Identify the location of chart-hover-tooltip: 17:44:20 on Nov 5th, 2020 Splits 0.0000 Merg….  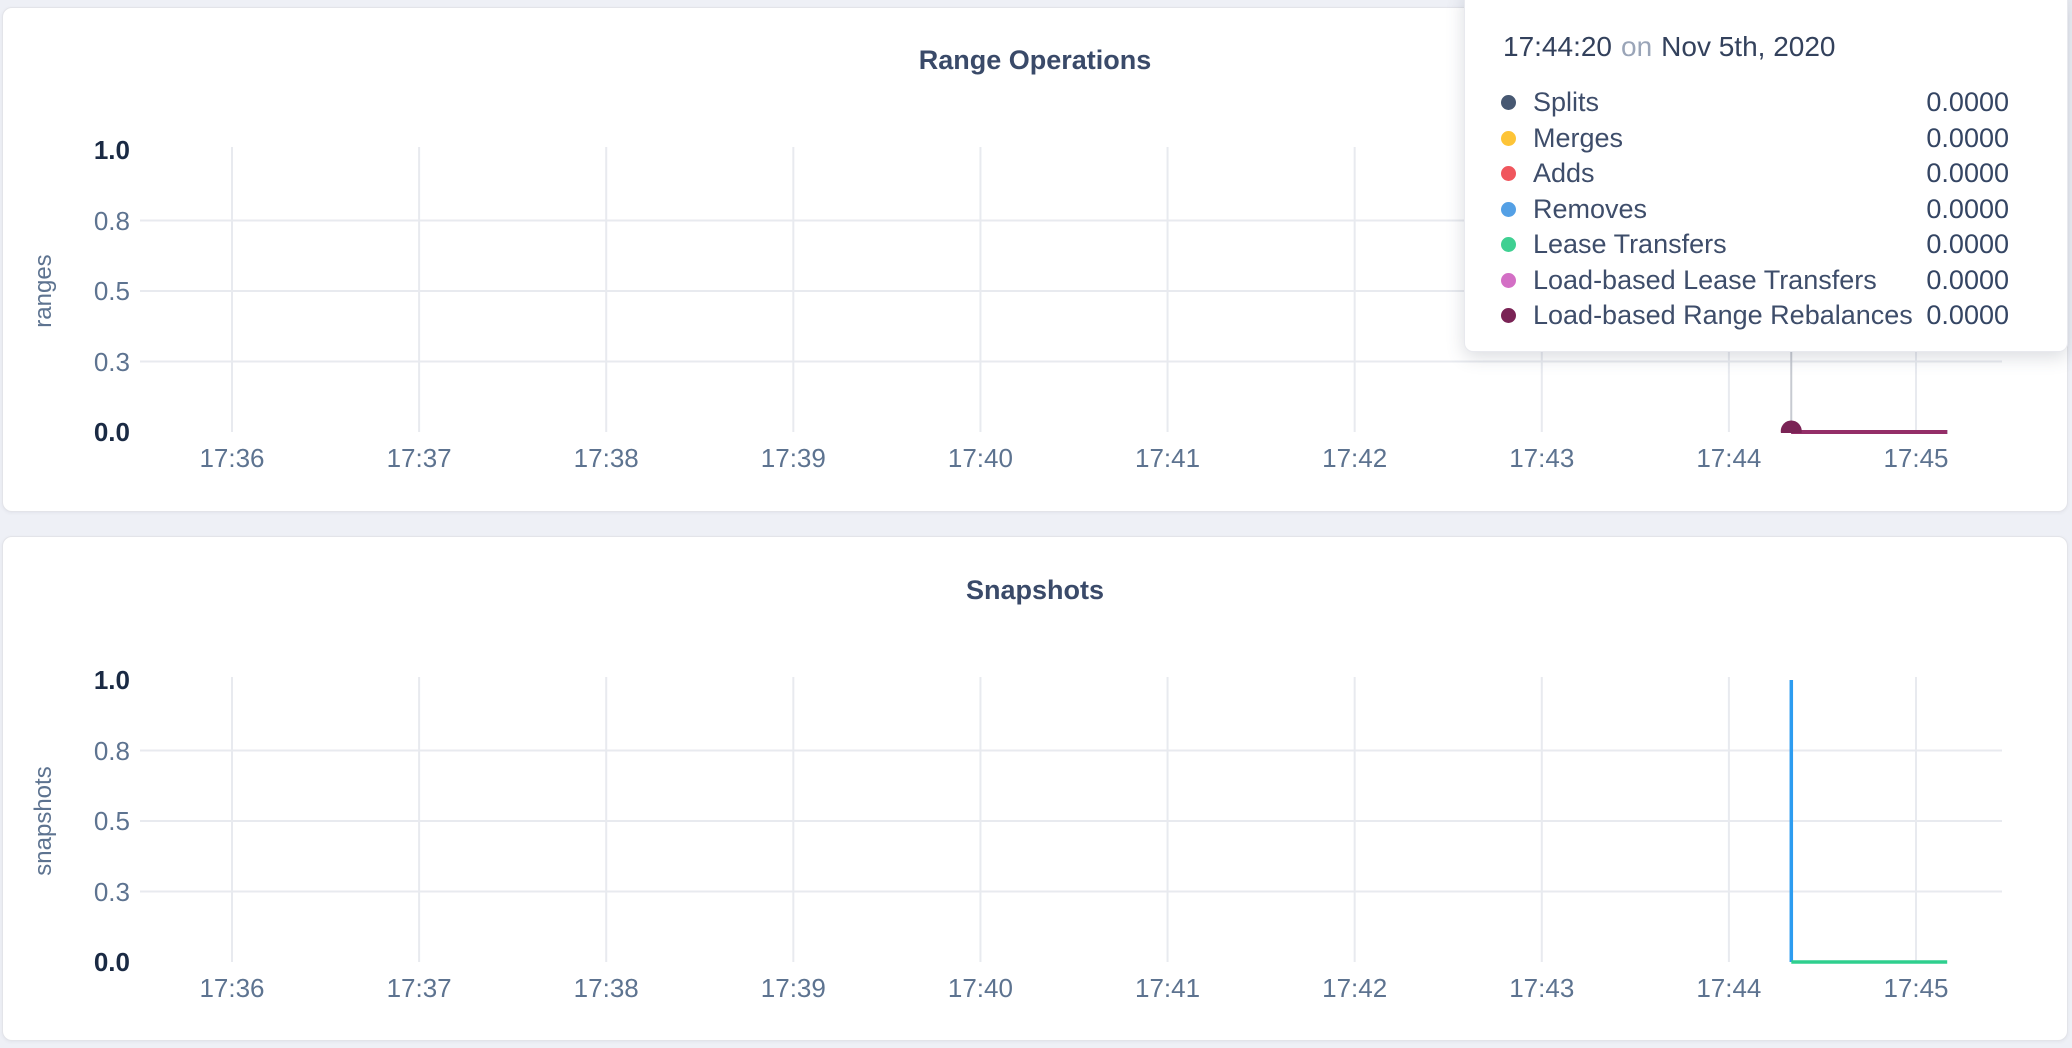
(1766, 176).